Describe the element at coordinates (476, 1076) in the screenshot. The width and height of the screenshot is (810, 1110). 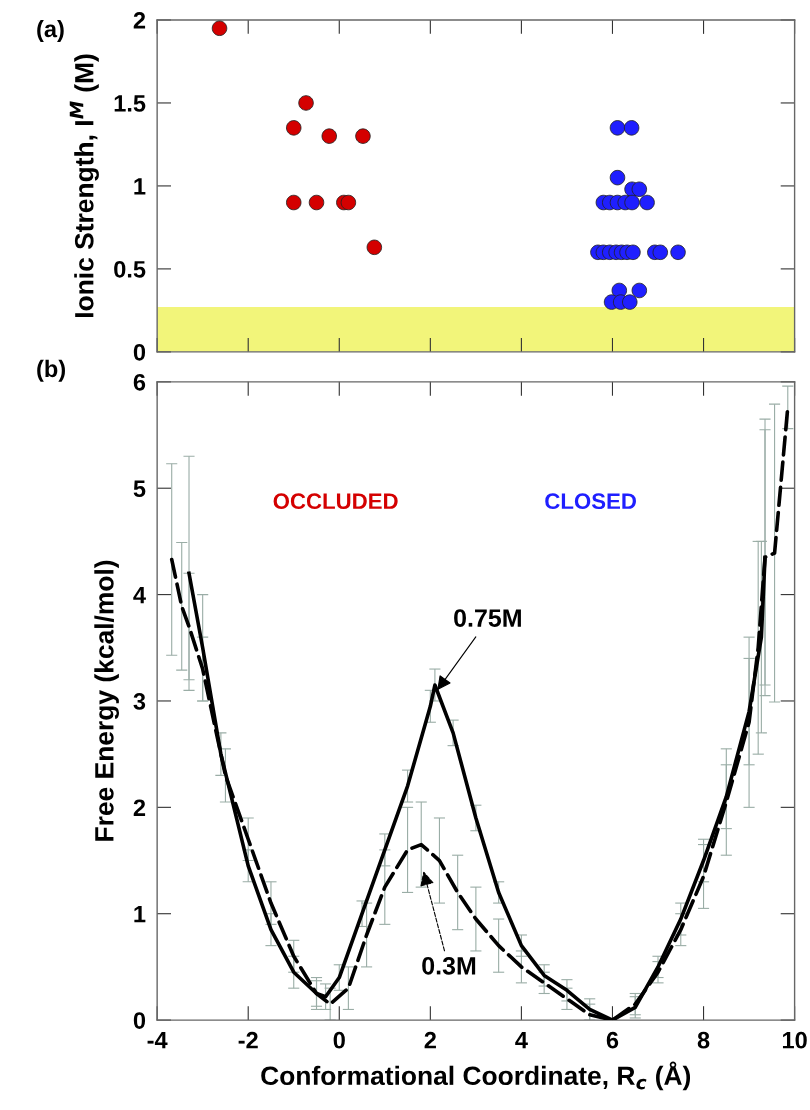
I see `x-axis-title: Conformational Coordinate, R$_{c}$ (Å)` at that location.